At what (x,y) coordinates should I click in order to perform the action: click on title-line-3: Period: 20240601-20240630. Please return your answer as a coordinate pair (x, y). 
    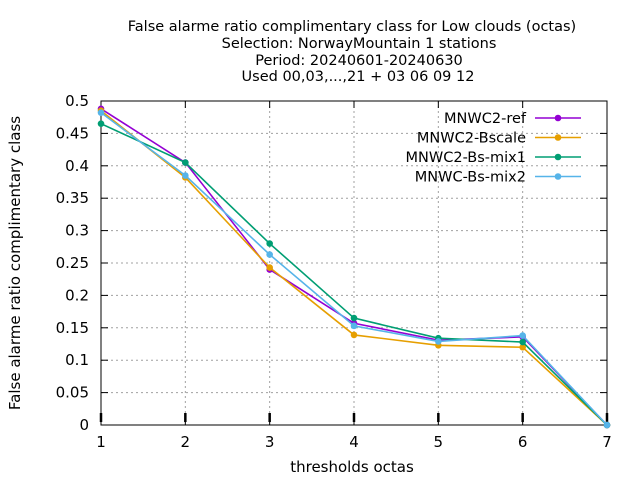
    Looking at the image, I should click on (359, 61).